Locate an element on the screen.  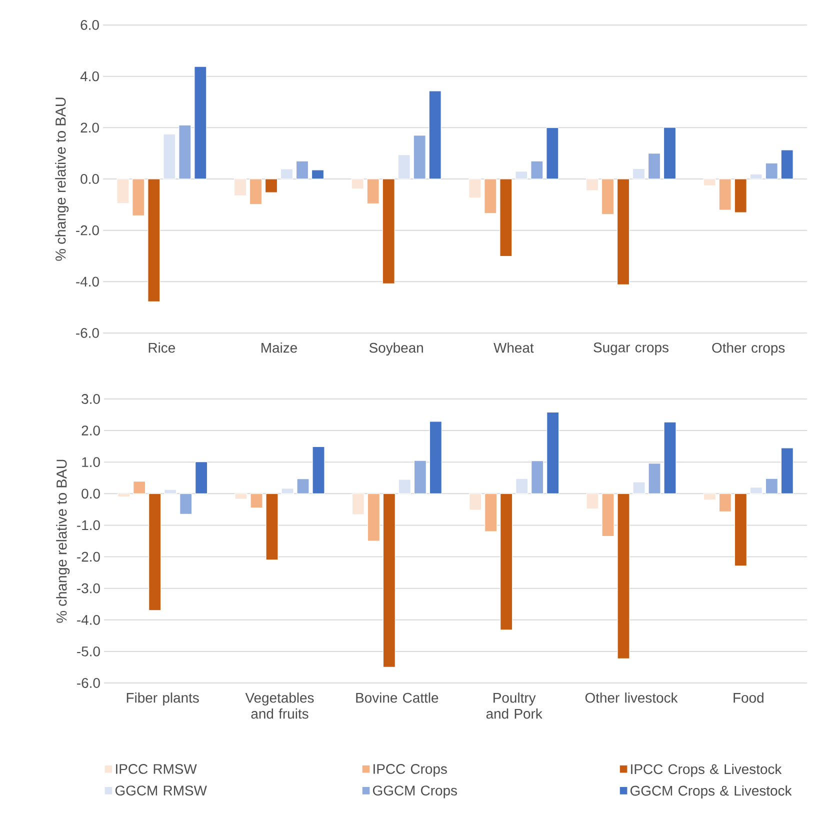
x-tick-label: Rice is located at coordinates (162, 347).